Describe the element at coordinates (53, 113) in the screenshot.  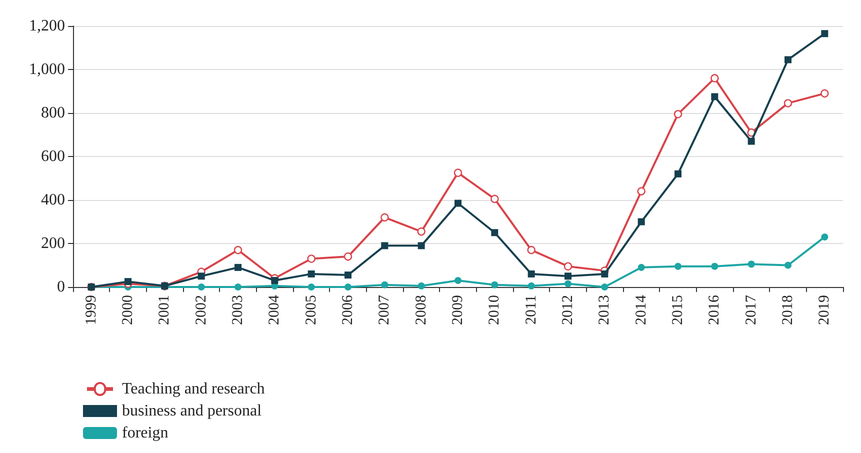
I see `y-tick-label: 800` at that location.